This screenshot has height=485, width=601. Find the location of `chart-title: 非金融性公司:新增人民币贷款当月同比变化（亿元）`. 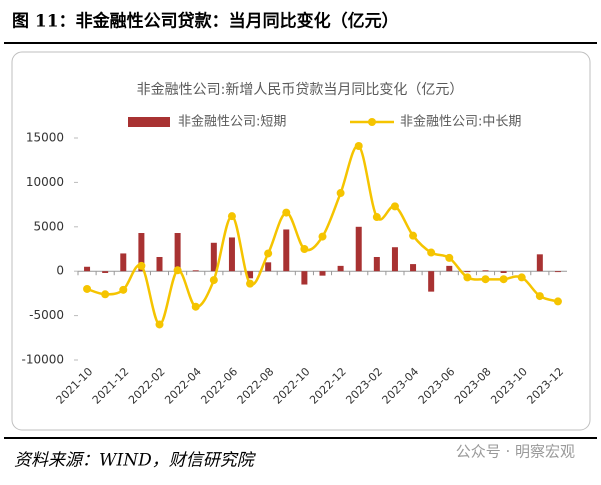

chart-title: 非金融性公司:新增人民币贷款当月同比变化（亿元） is located at coordinates (300, 90).